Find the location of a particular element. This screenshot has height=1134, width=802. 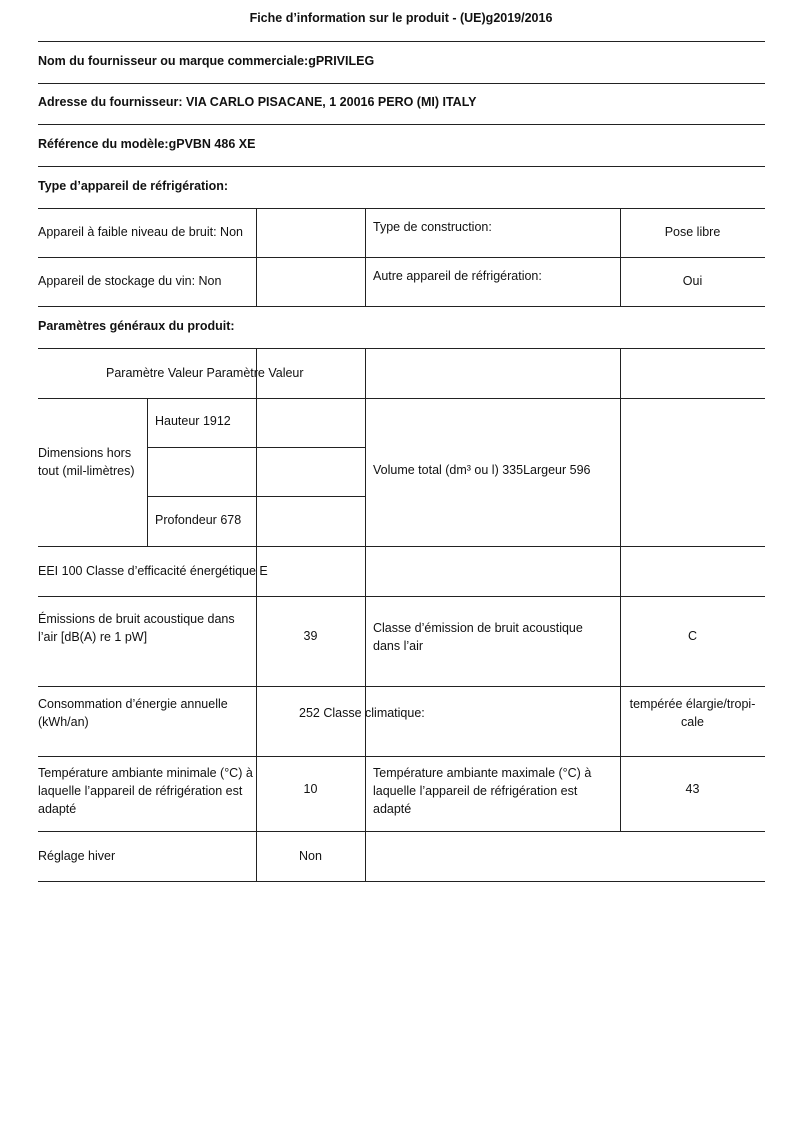

max-temp-value: 43 is located at coordinates (692, 789).